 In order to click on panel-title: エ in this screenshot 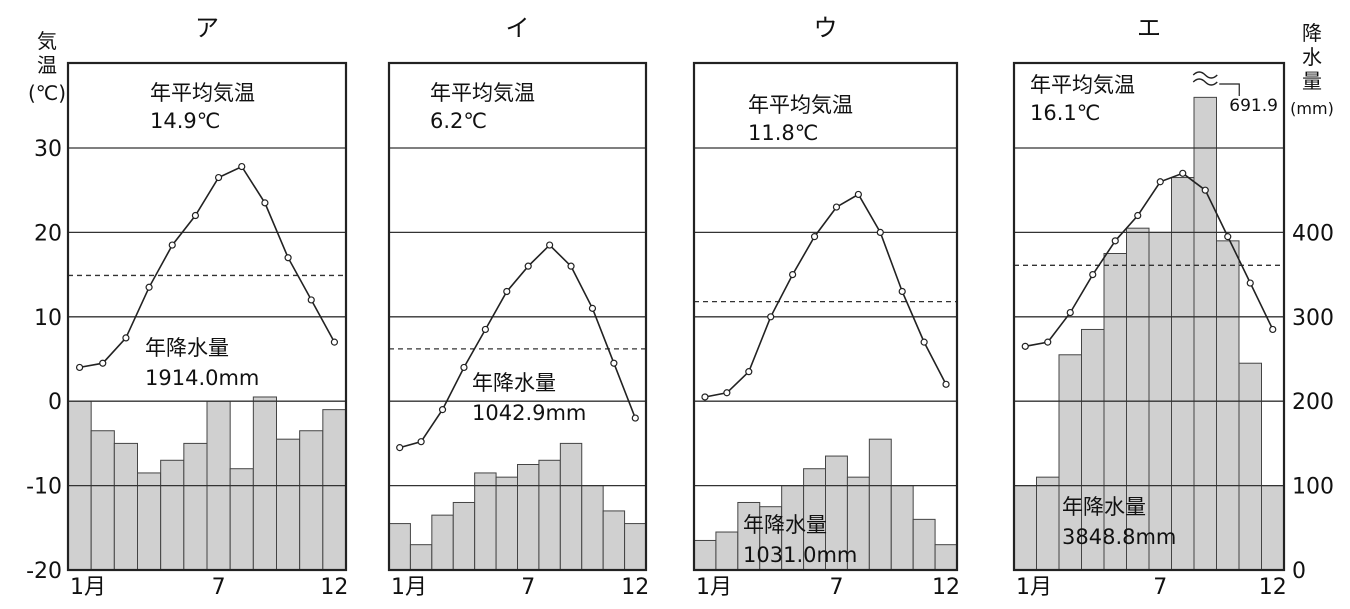, I will do `click(1149, 28)`.